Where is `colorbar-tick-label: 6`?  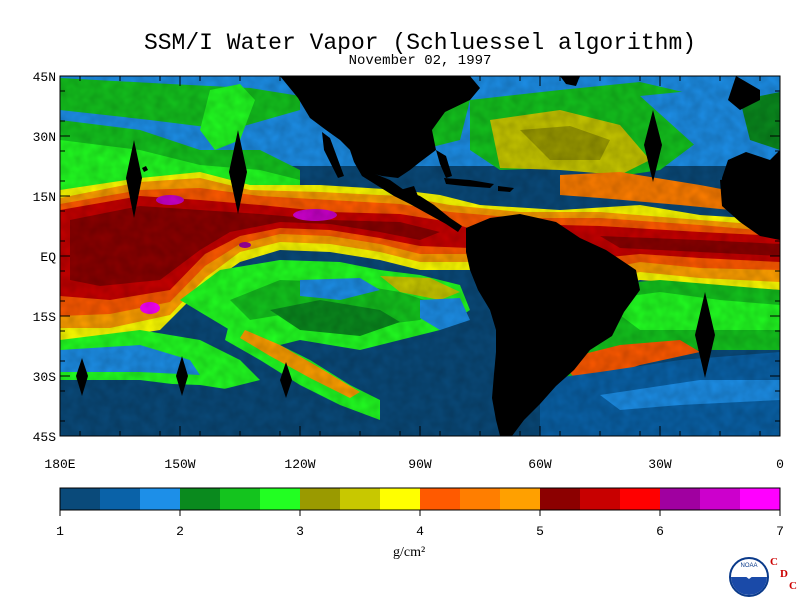
colorbar-tick-label: 6 is located at coordinates (660, 531).